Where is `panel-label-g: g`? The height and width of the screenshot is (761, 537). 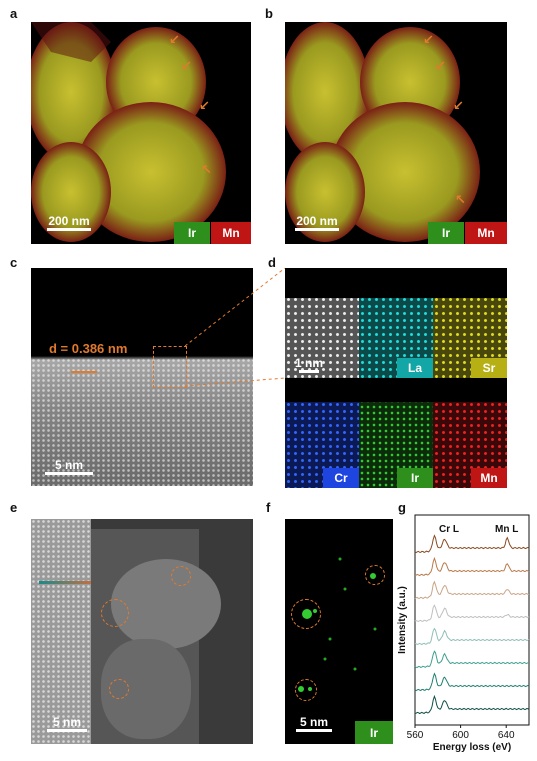
panel-label-g: g is located at coordinates (402, 507).